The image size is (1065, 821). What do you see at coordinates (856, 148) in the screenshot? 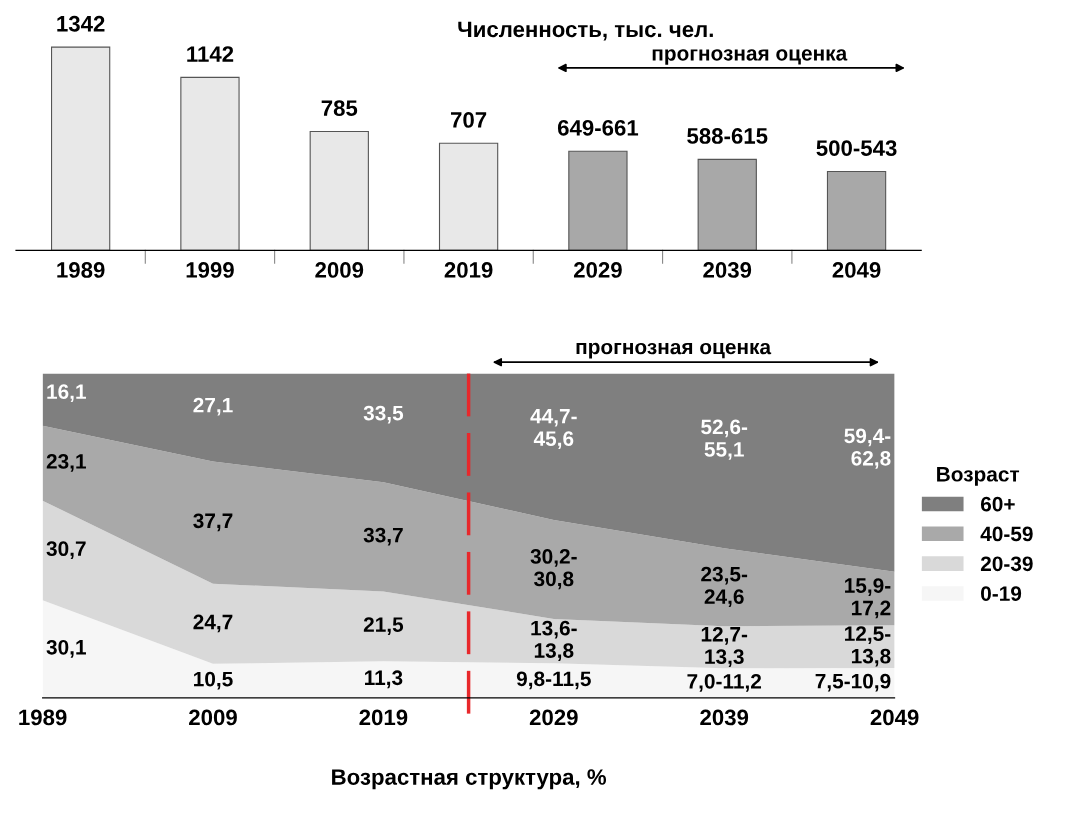
I see `data-label: 500-543` at bounding box center [856, 148].